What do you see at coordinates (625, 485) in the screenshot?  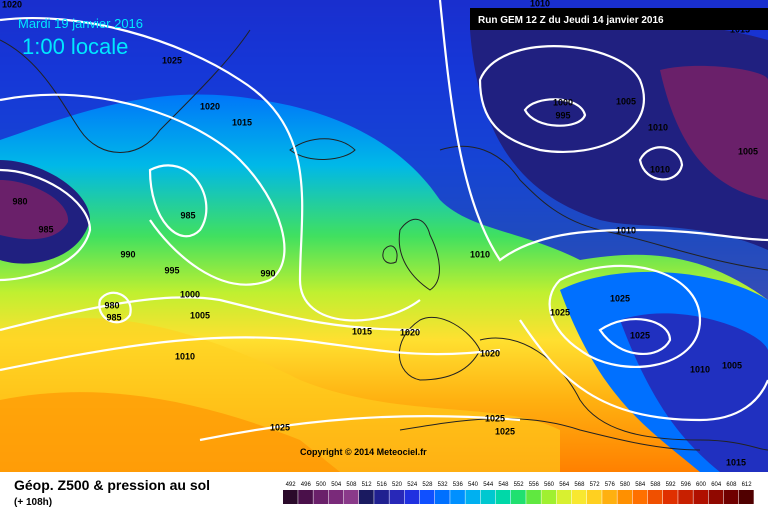 I see `scale-label: 580` at bounding box center [625, 485].